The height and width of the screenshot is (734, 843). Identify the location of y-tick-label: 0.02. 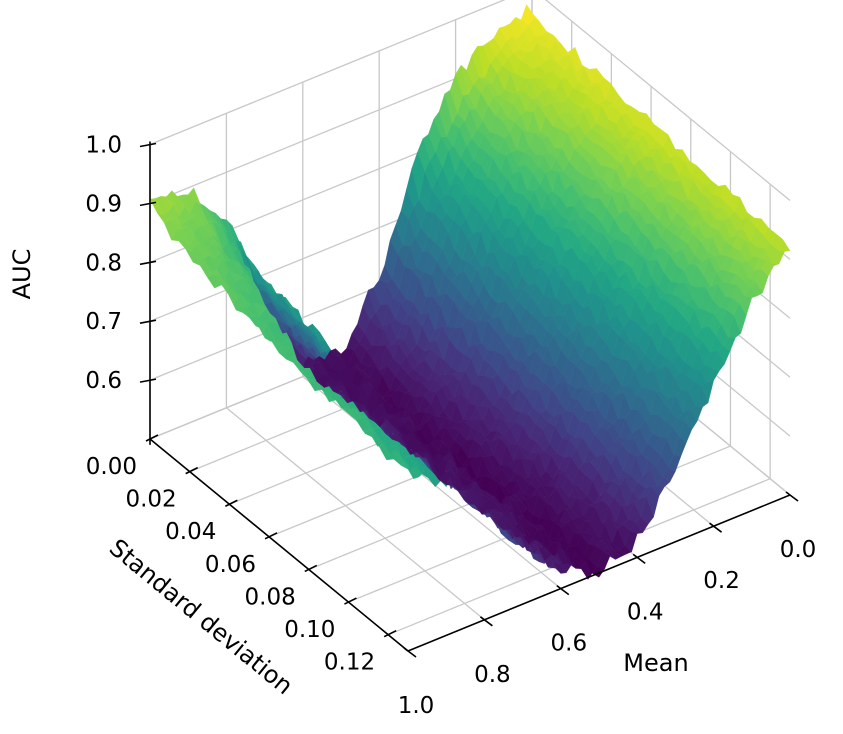
(150, 500).